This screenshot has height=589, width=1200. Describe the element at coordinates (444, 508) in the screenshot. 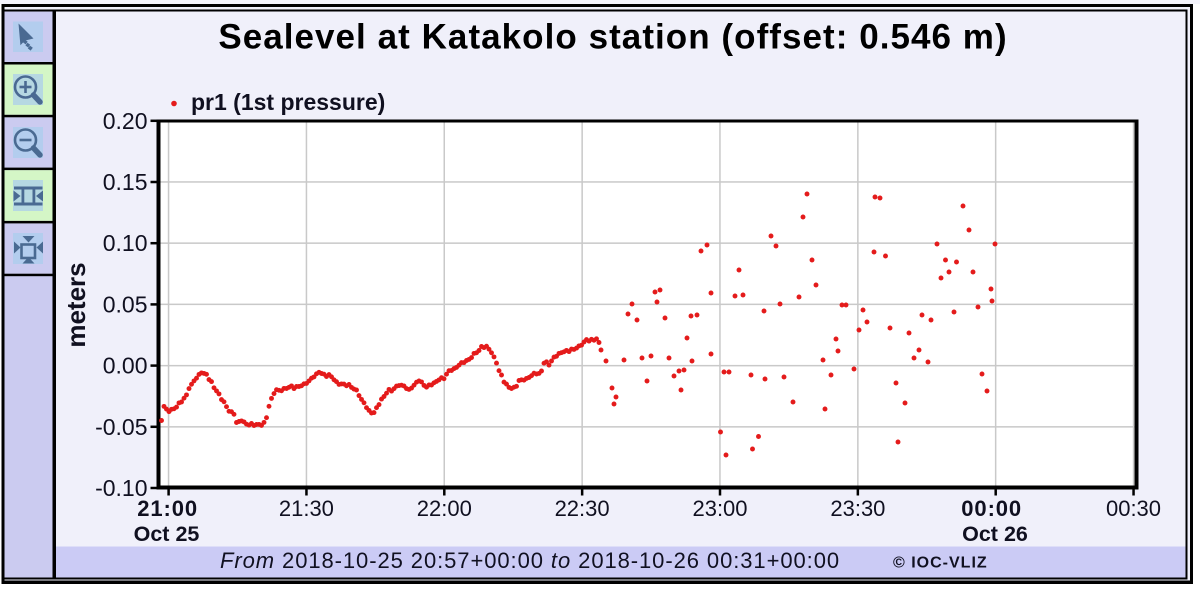

I see `svg-text: 22:00` at that location.